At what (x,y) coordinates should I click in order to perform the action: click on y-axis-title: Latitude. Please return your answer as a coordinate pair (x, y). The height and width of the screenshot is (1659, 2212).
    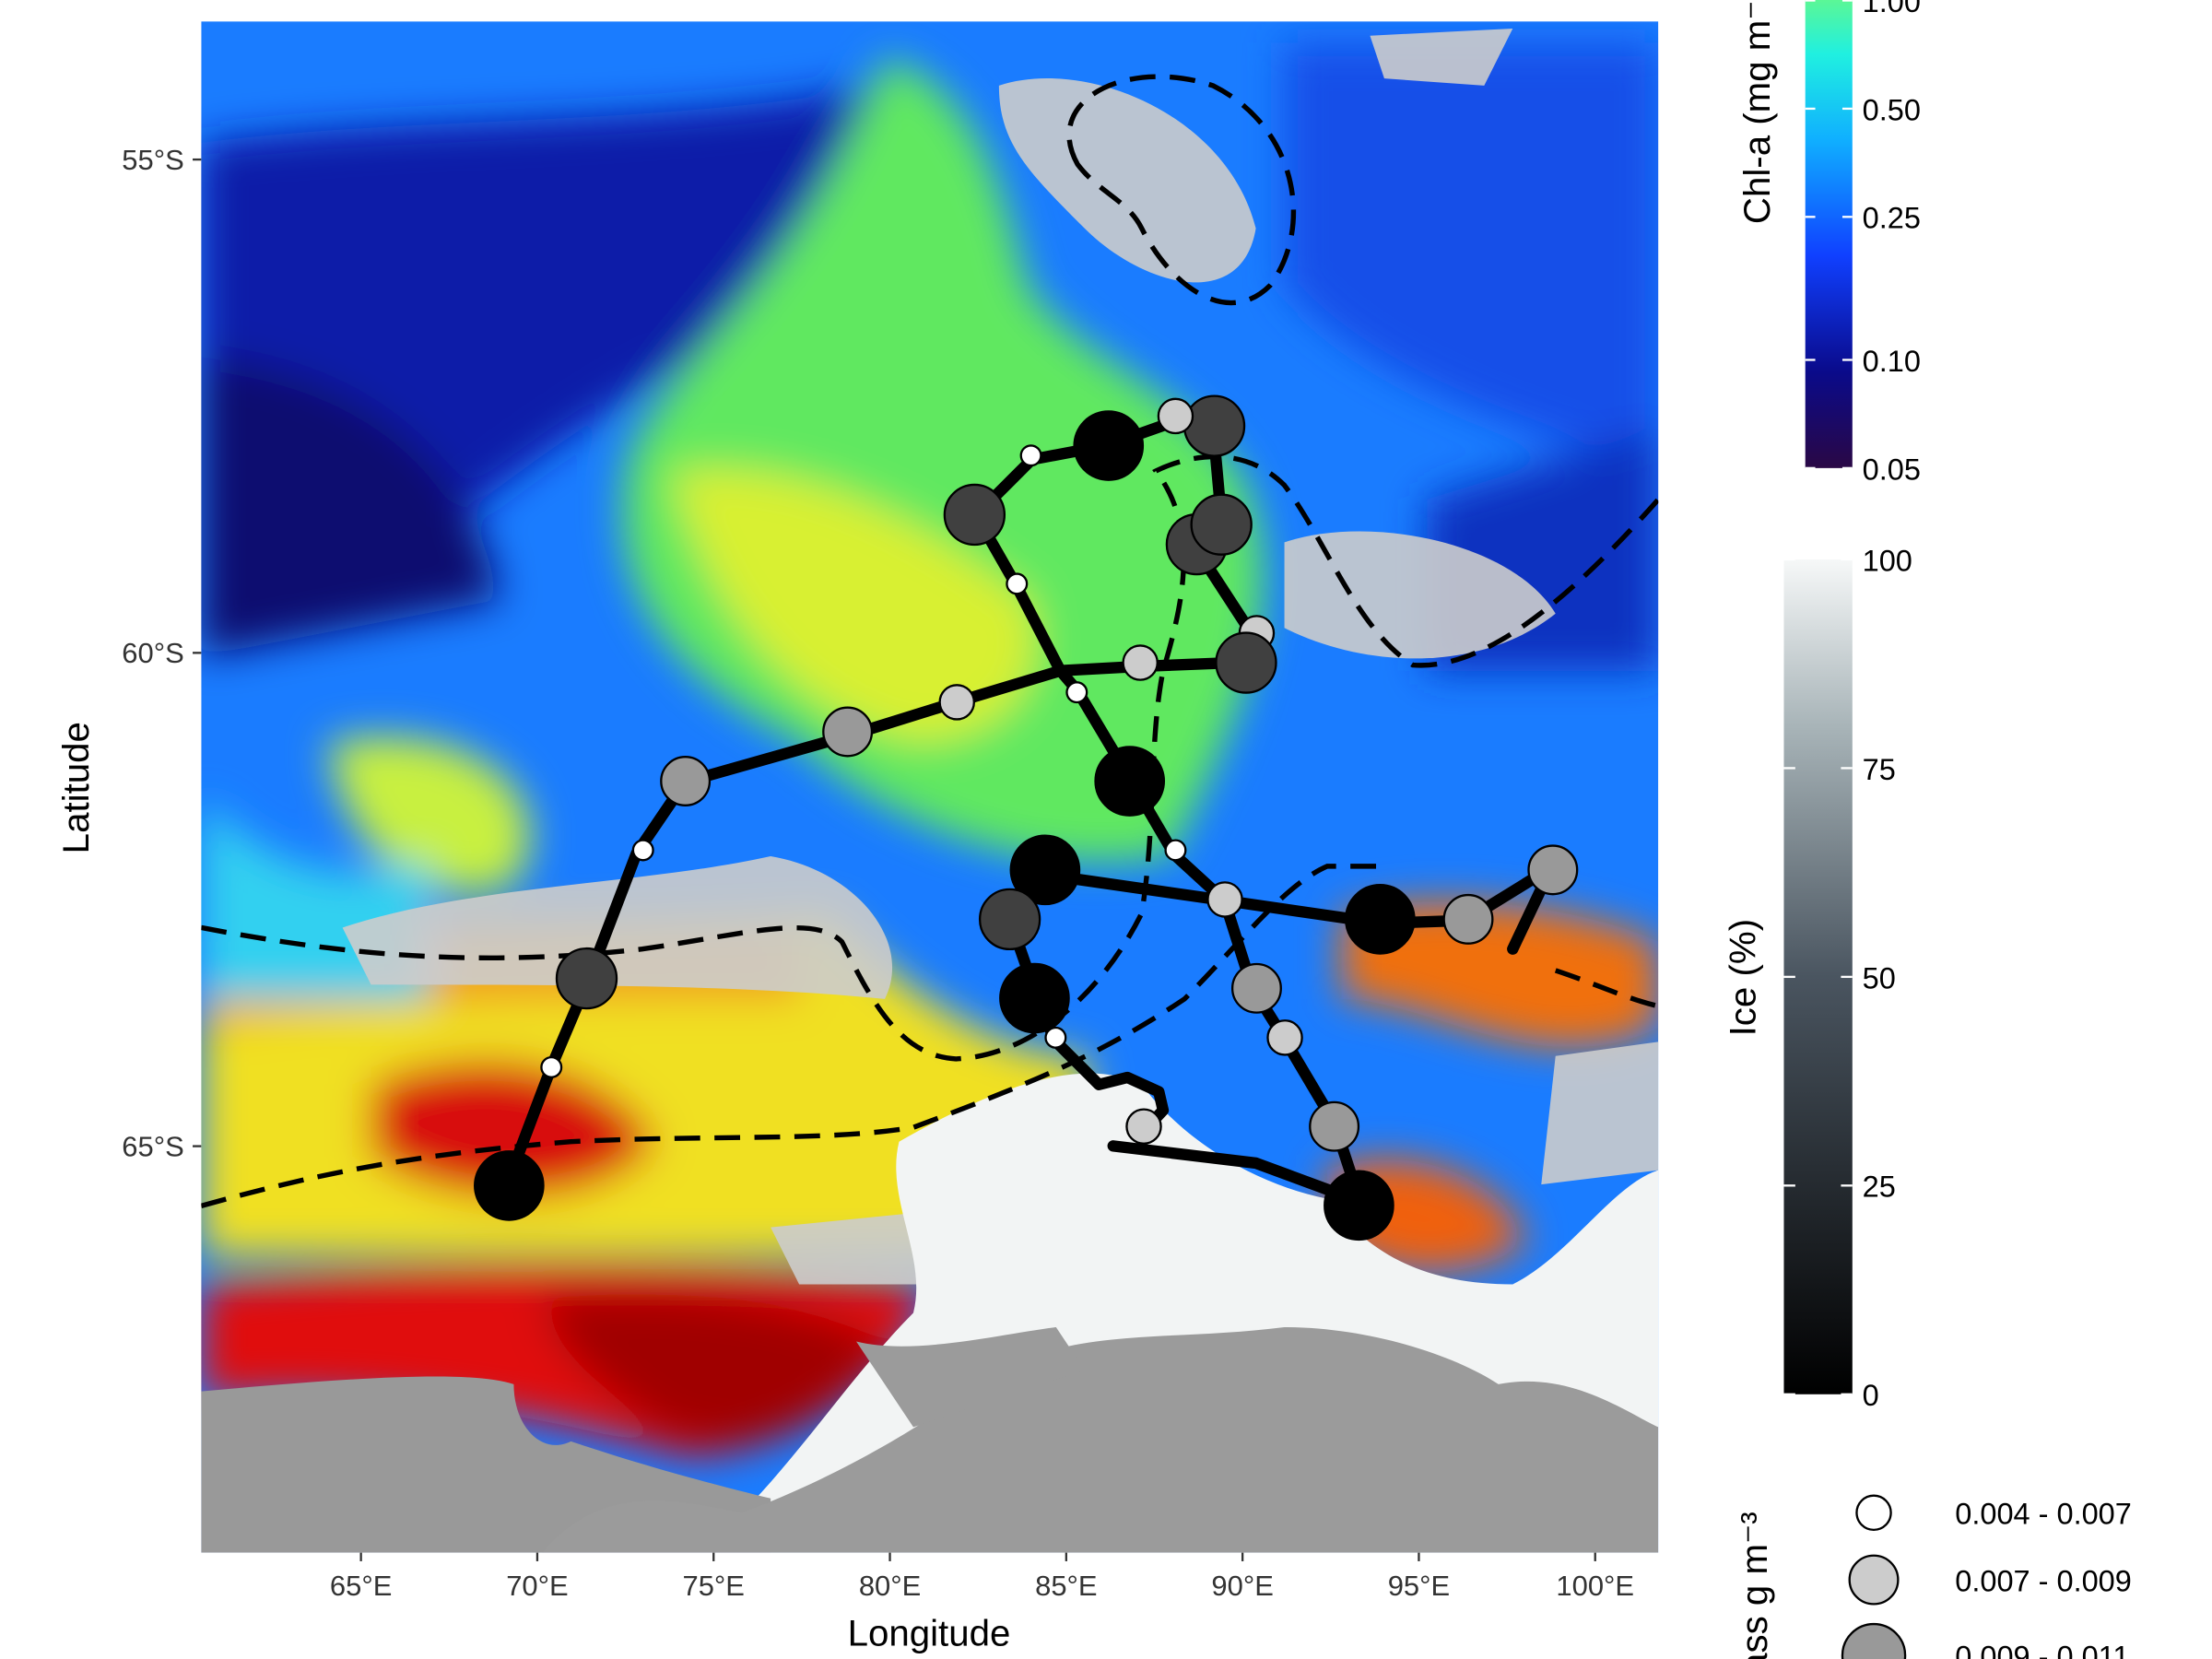
    Looking at the image, I should click on (76, 787).